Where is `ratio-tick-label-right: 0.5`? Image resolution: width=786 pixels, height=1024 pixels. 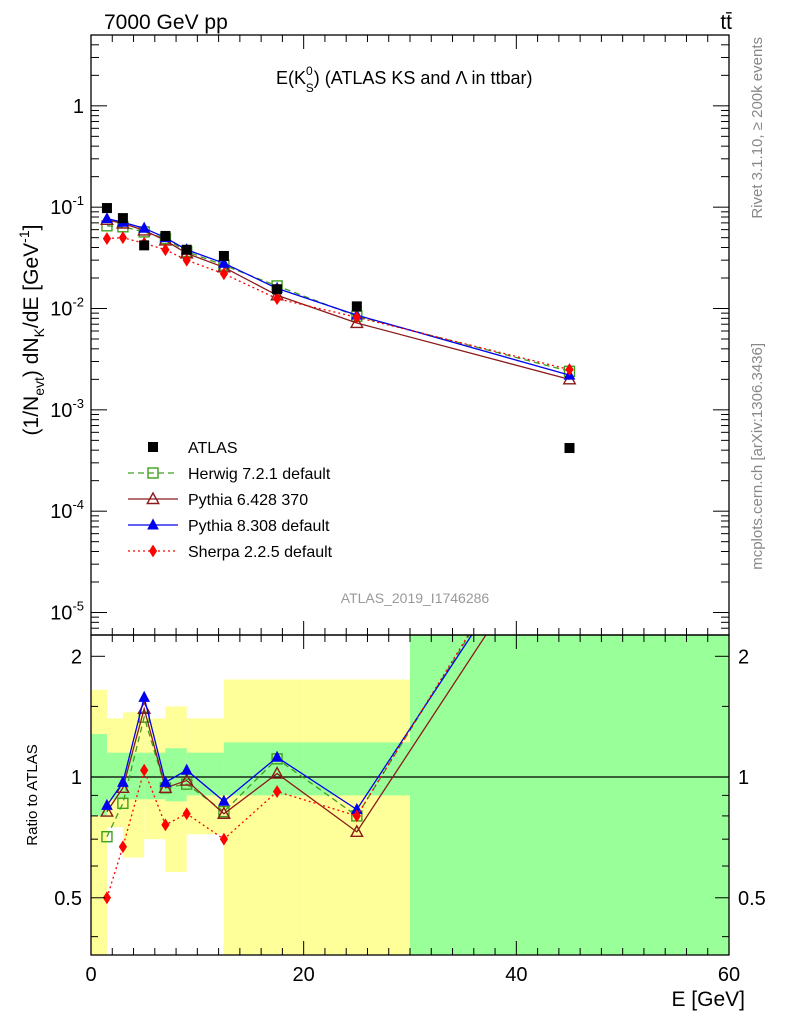
ratio-tick-label-right: 0.5 is located at coordinates (752, 899).